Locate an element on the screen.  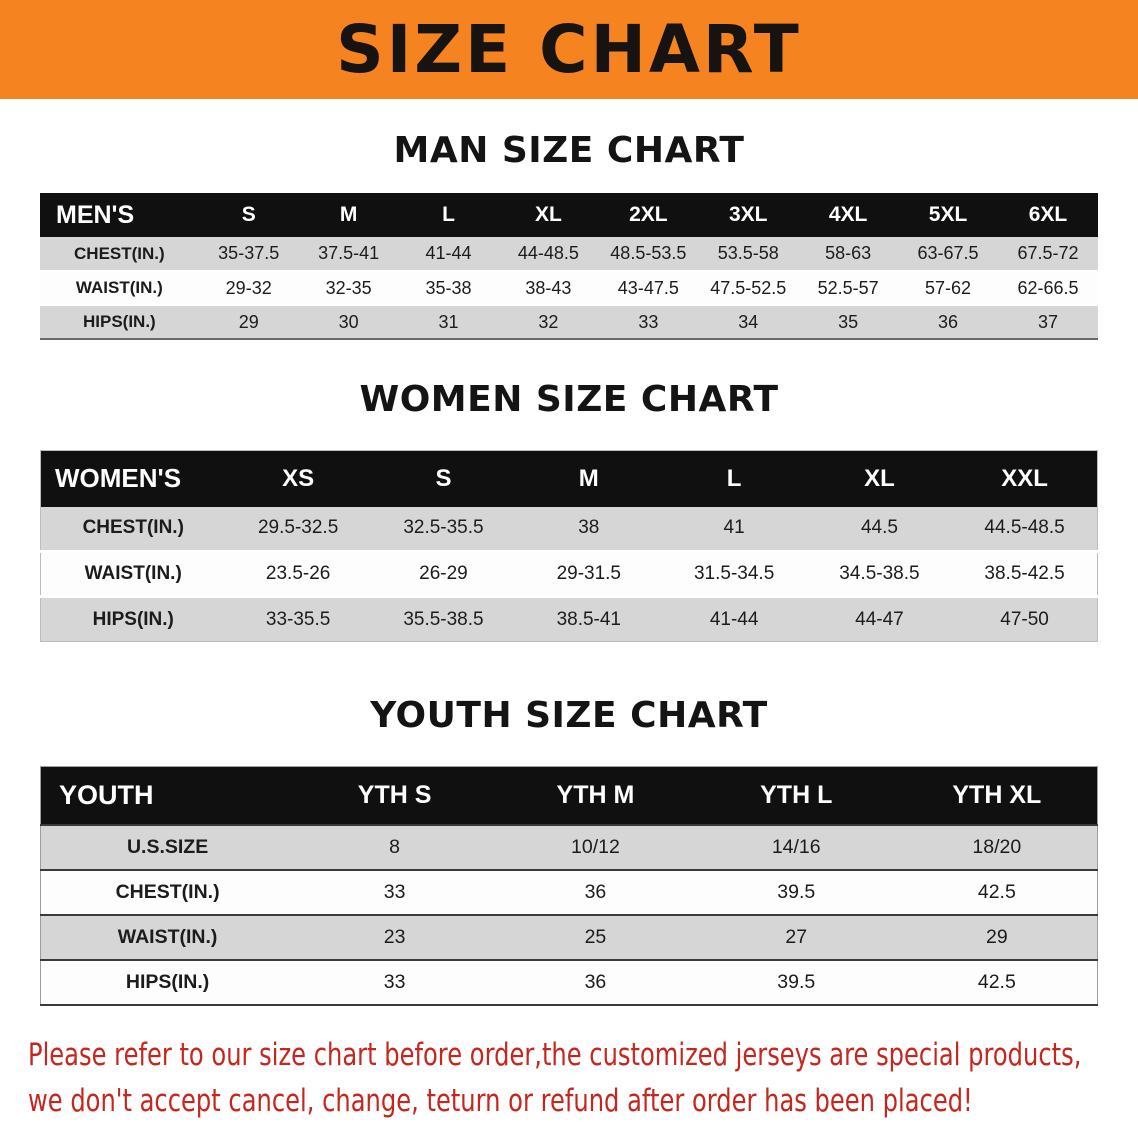
size-value: 14/16 is located at coordinates (796, 846).